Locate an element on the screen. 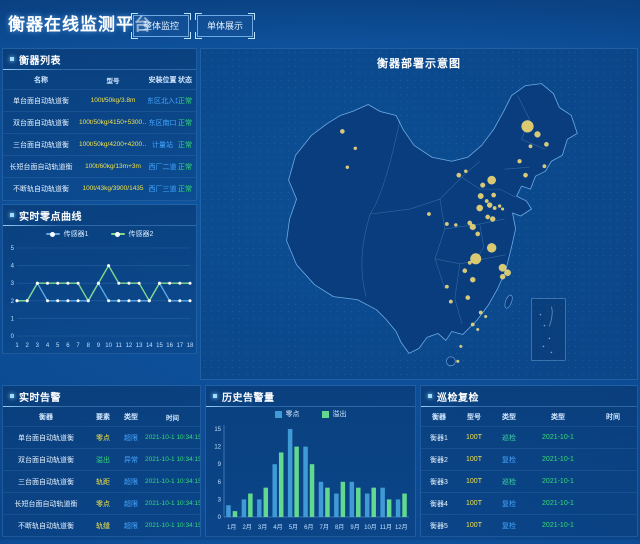  panel-zero-curve-title: 实时零点曲线 is located at coordinates (50, 217).